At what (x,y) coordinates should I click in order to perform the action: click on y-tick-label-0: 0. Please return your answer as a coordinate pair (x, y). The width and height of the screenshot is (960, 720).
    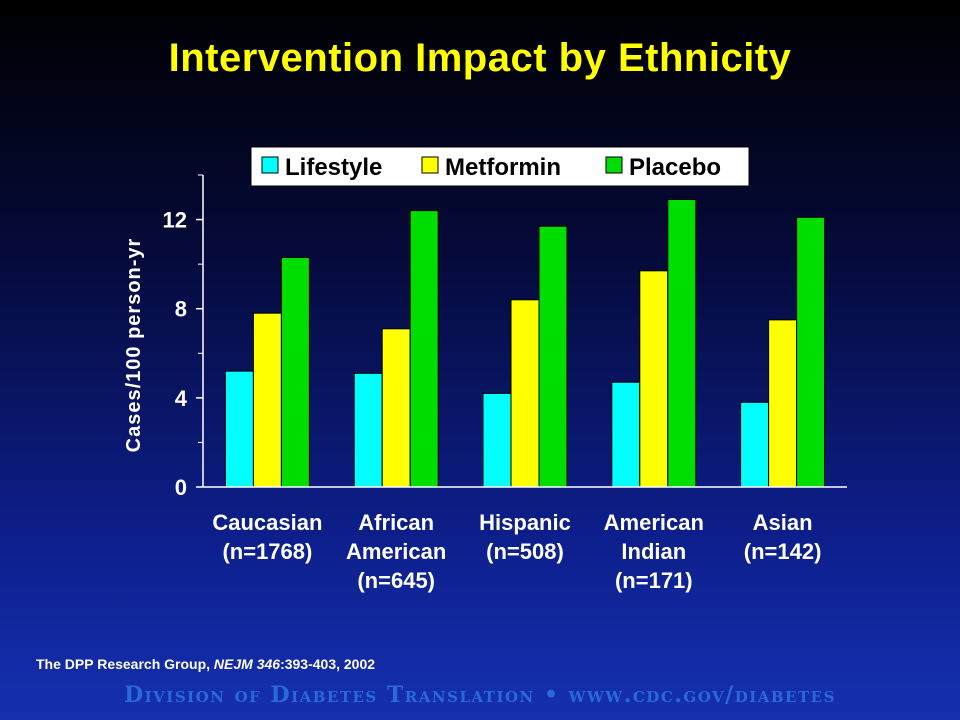
    Looking at the image, I should click on (181, 487).